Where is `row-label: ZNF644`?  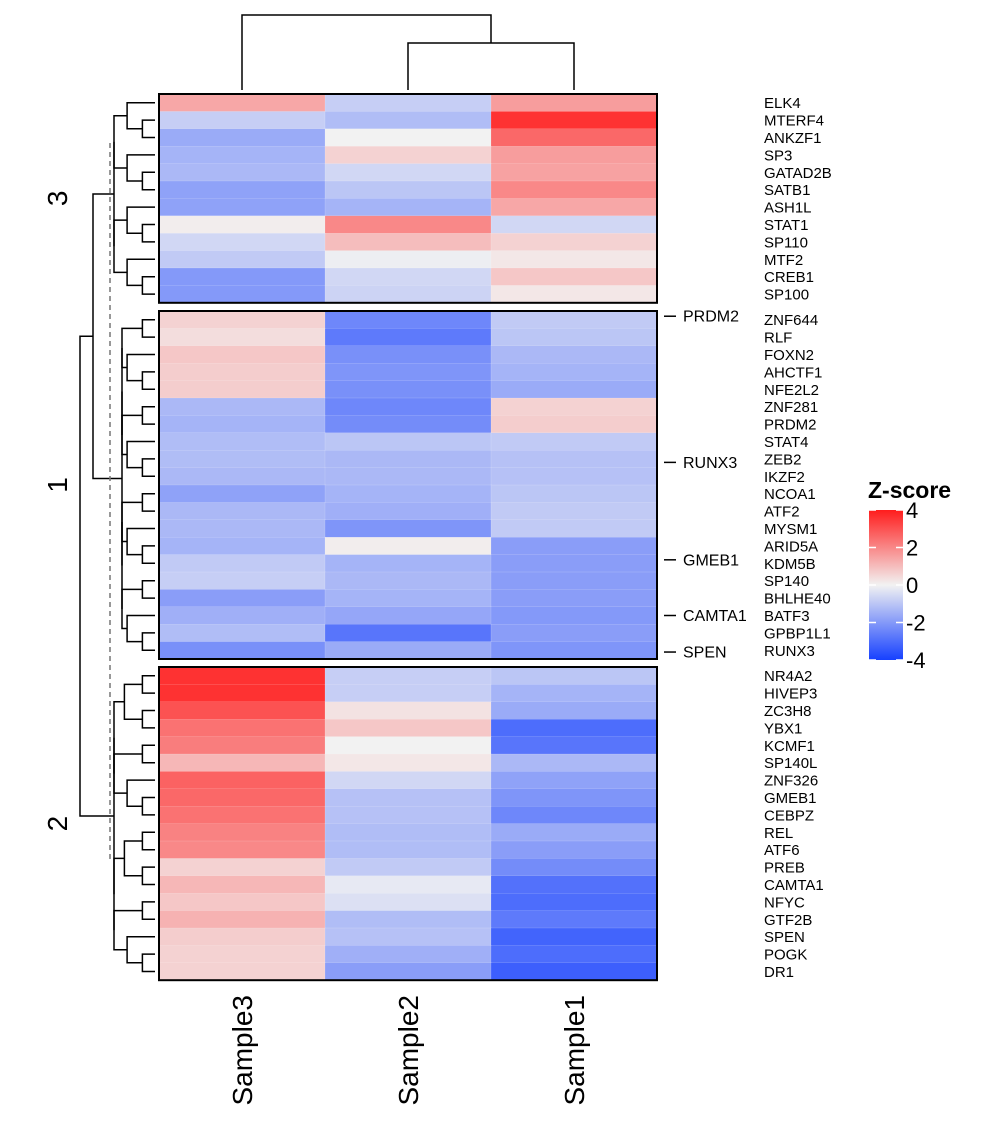
row-label: ZNF644 is located at coordinates (791, 320).